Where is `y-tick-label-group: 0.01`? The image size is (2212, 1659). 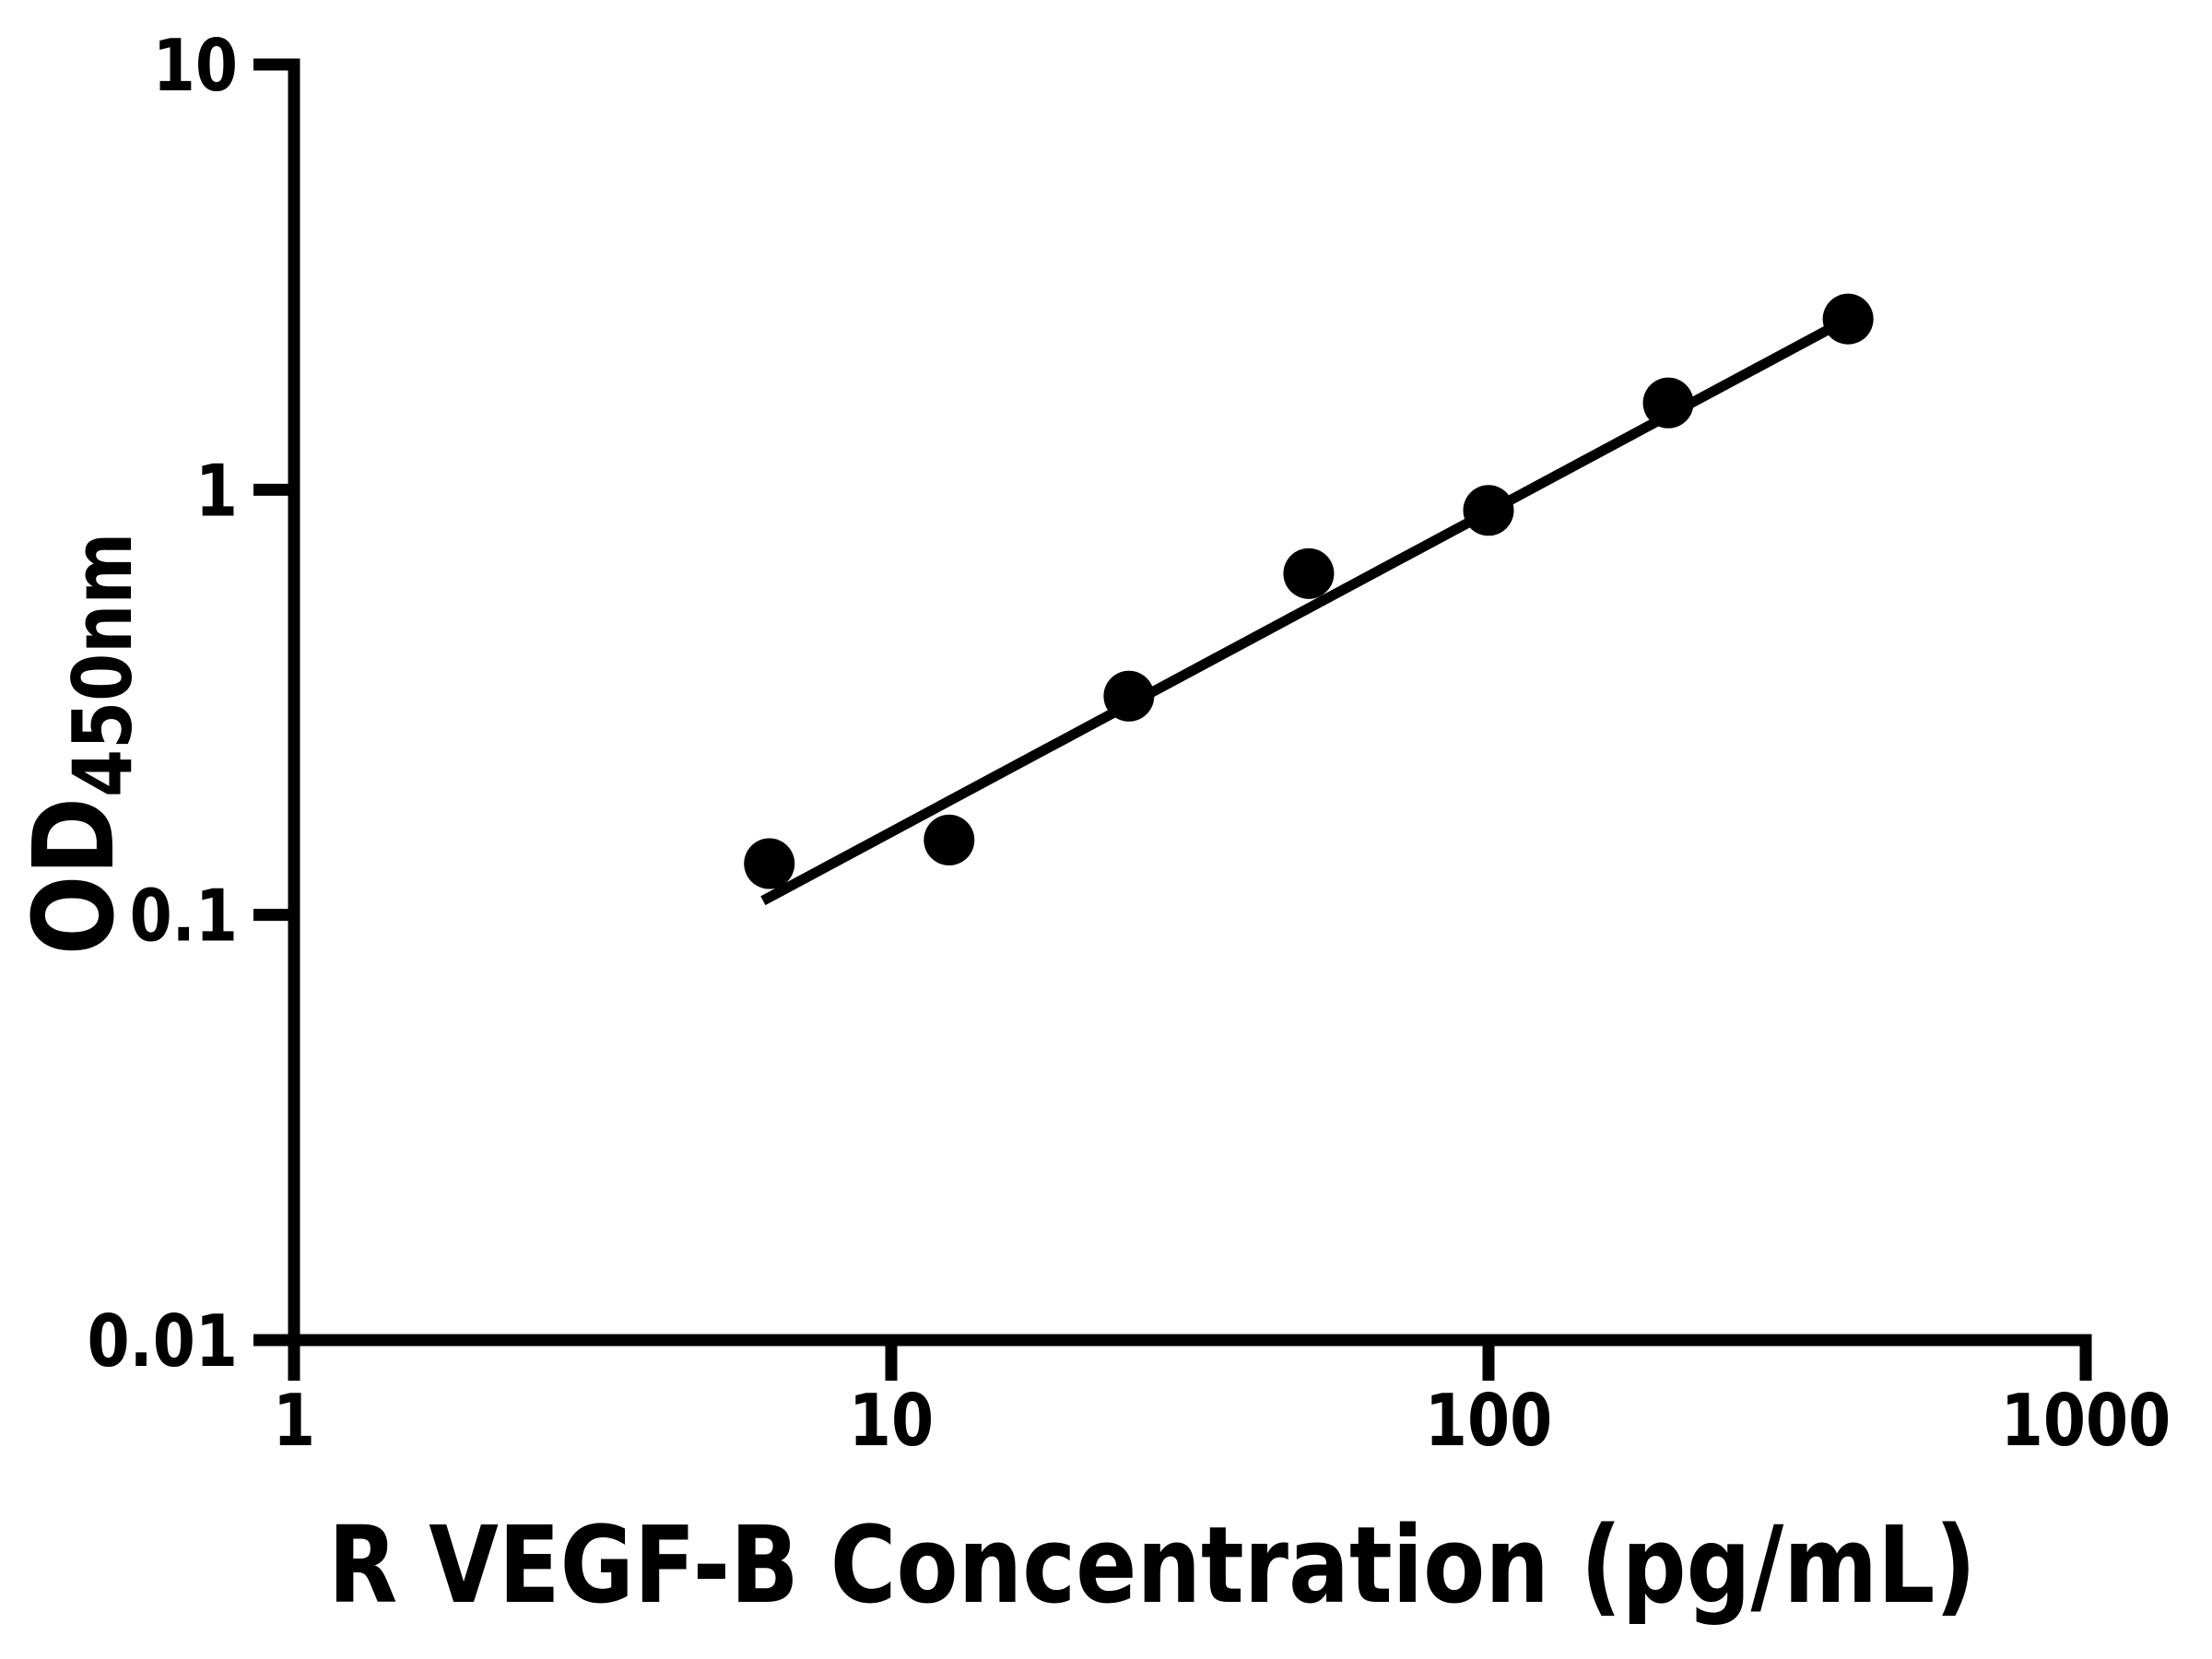
y-tick-label-group: 0.01 is located at coordinates (162, 1342).